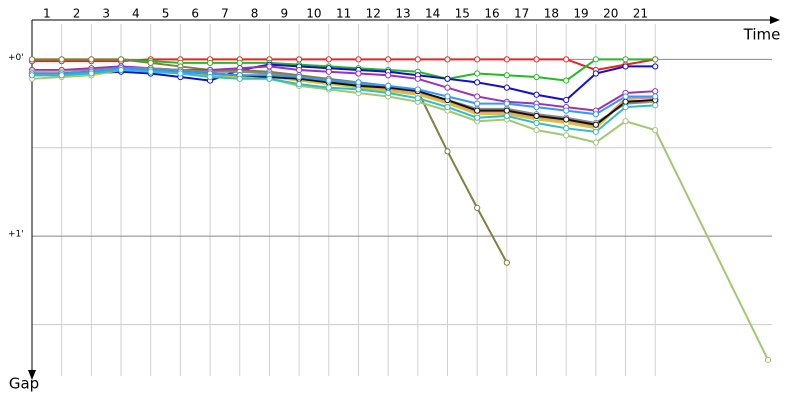  What do you see at coordinates (521, 14) in the screenshot?
I see `x-tick-label: 17` at bounding box center [521, 14].